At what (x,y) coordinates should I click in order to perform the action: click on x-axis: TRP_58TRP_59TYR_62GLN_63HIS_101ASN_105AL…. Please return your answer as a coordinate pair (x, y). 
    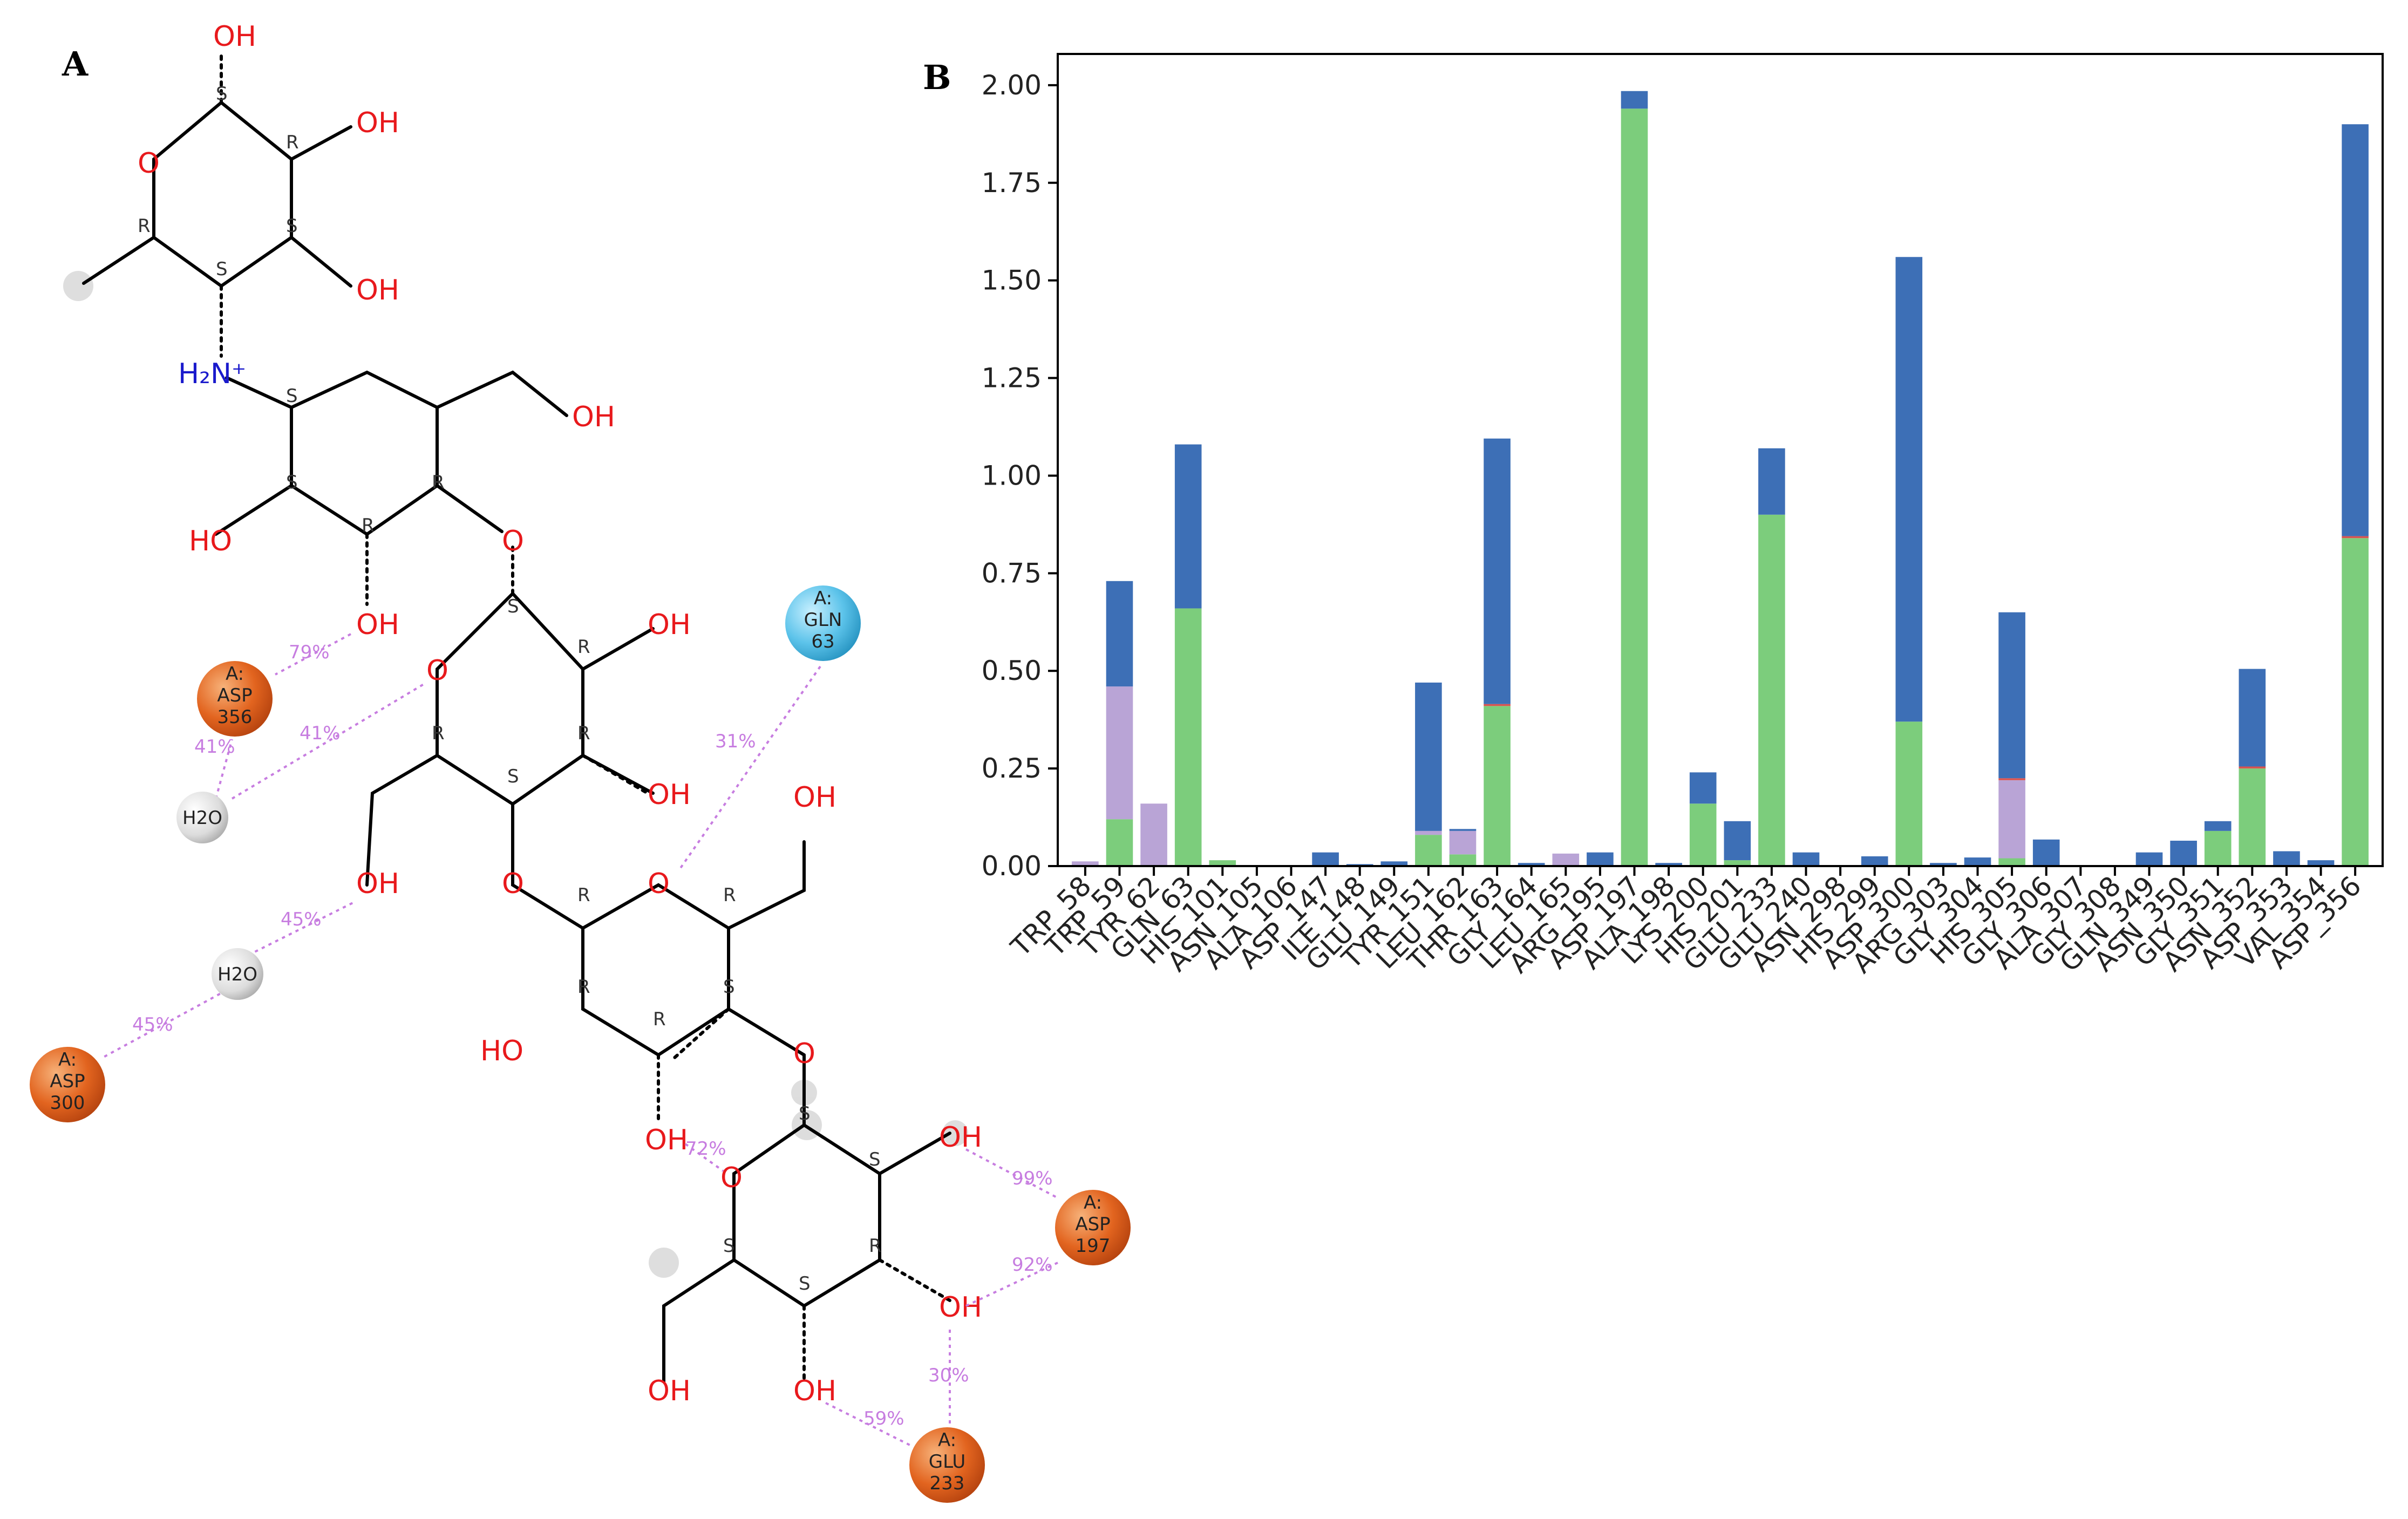
    Looking at the image, I should click on (1686, 922).